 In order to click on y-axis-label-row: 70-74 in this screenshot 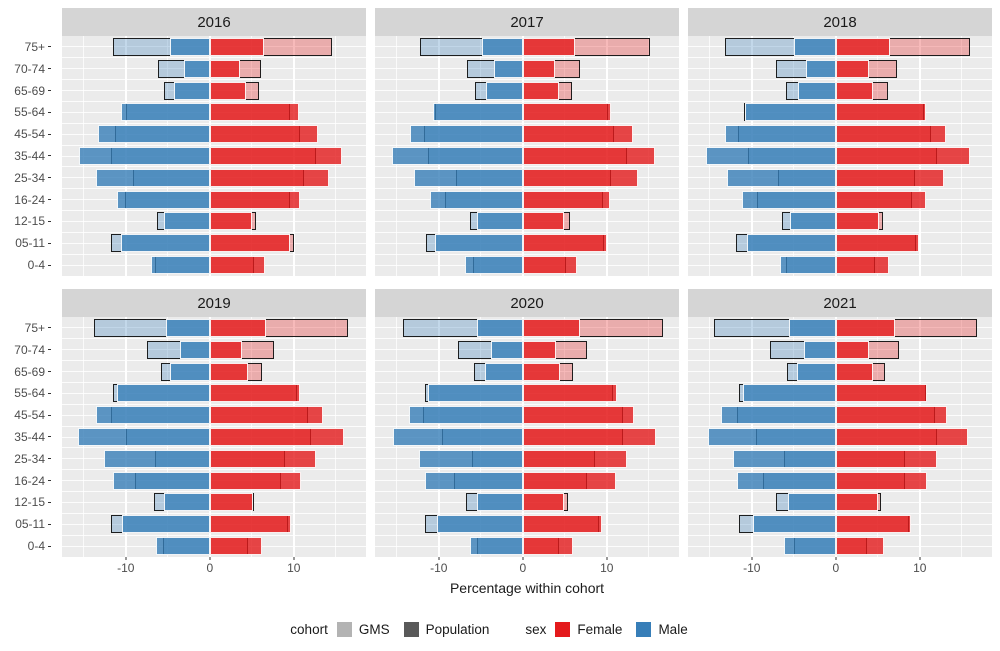, I will do `click(26, 350)`.